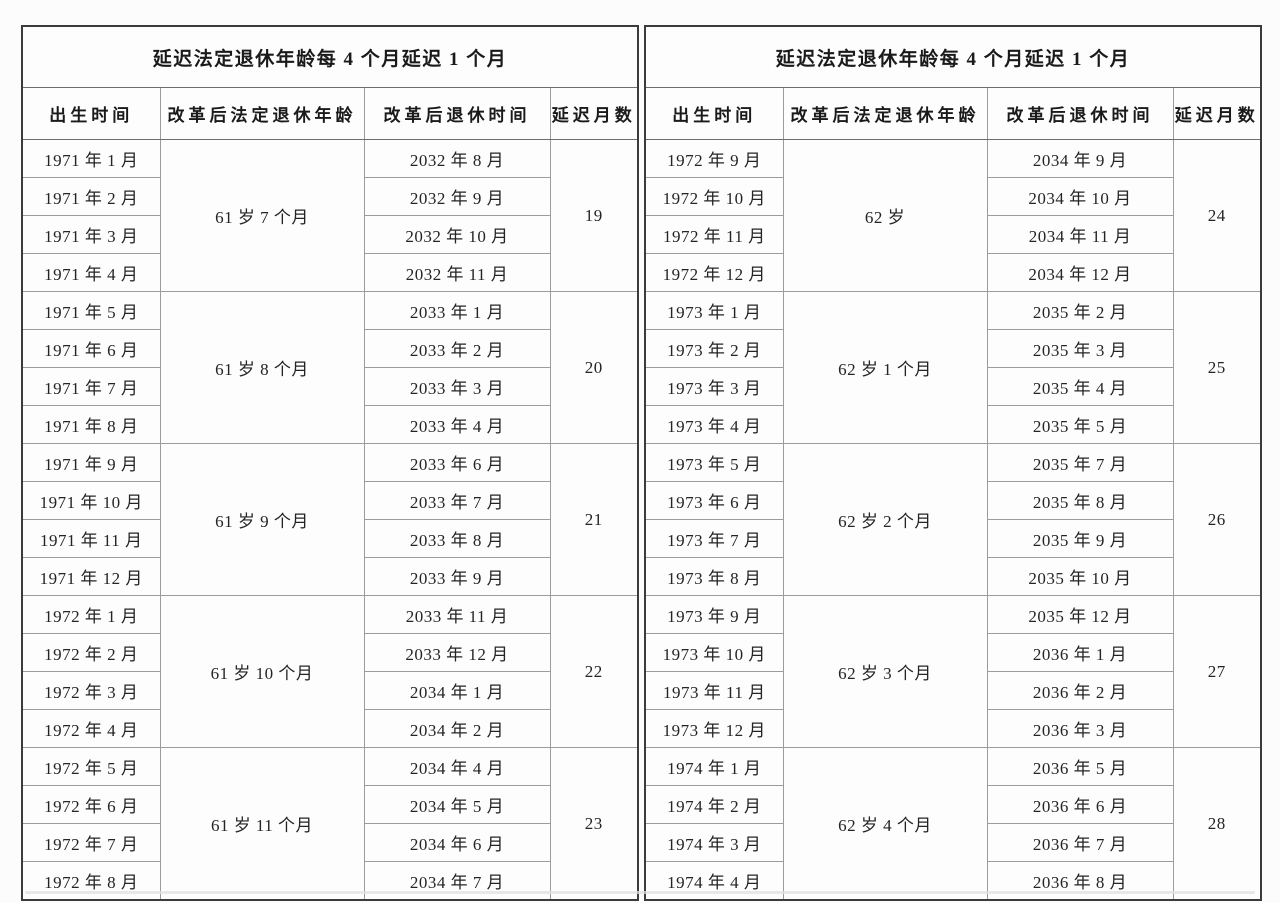 This screenshot has width=1280, height=903. What do you see at coordinates (1080, 728) in the screenshot?
I see `cell-retirement-date: 2036 年 3 月` at bounding box center [1080, 728].